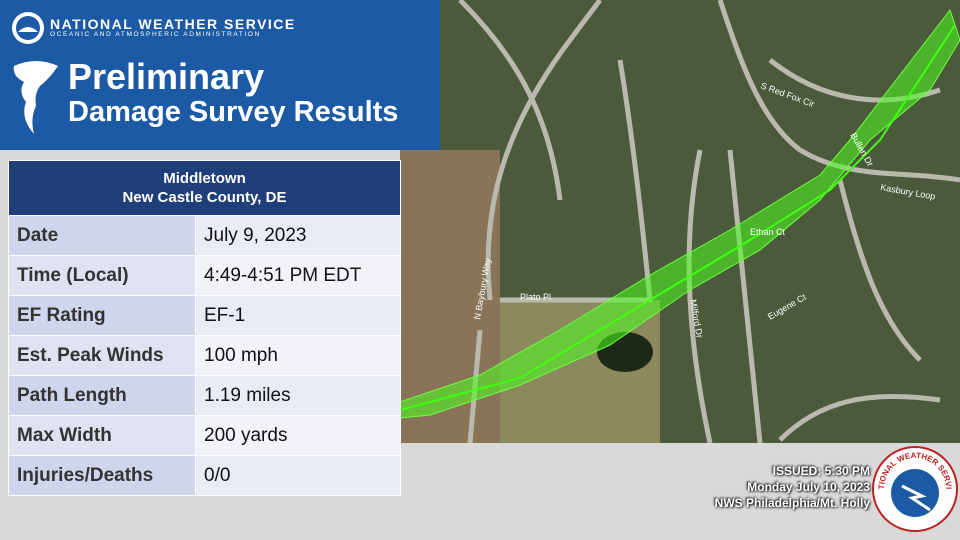  I want to click on table-head: Middletown New Castle County, DE, so click(204, 188).